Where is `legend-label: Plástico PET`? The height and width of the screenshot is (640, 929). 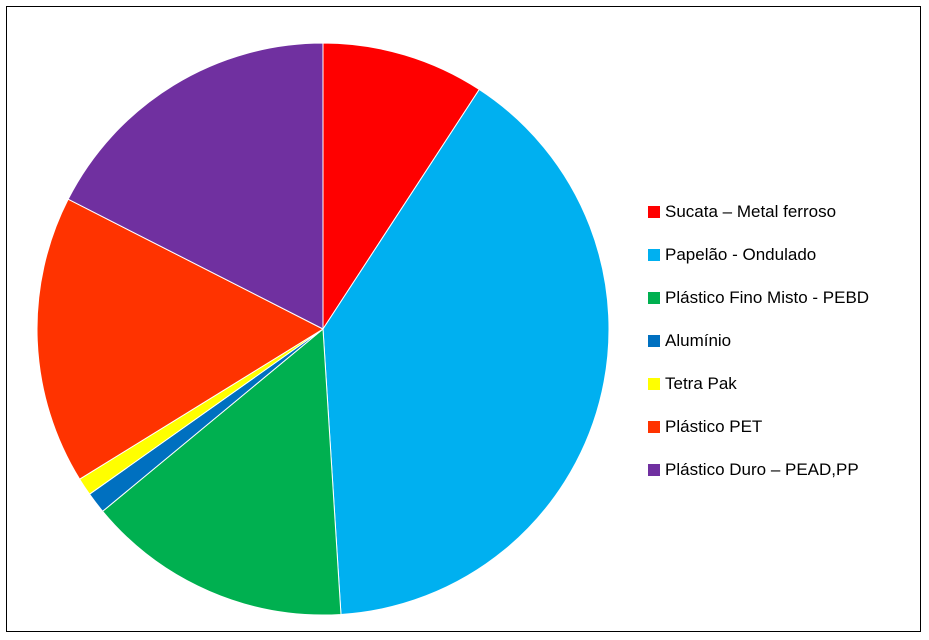 legend-label: Plástico PET is located at coordinates (714, 426).